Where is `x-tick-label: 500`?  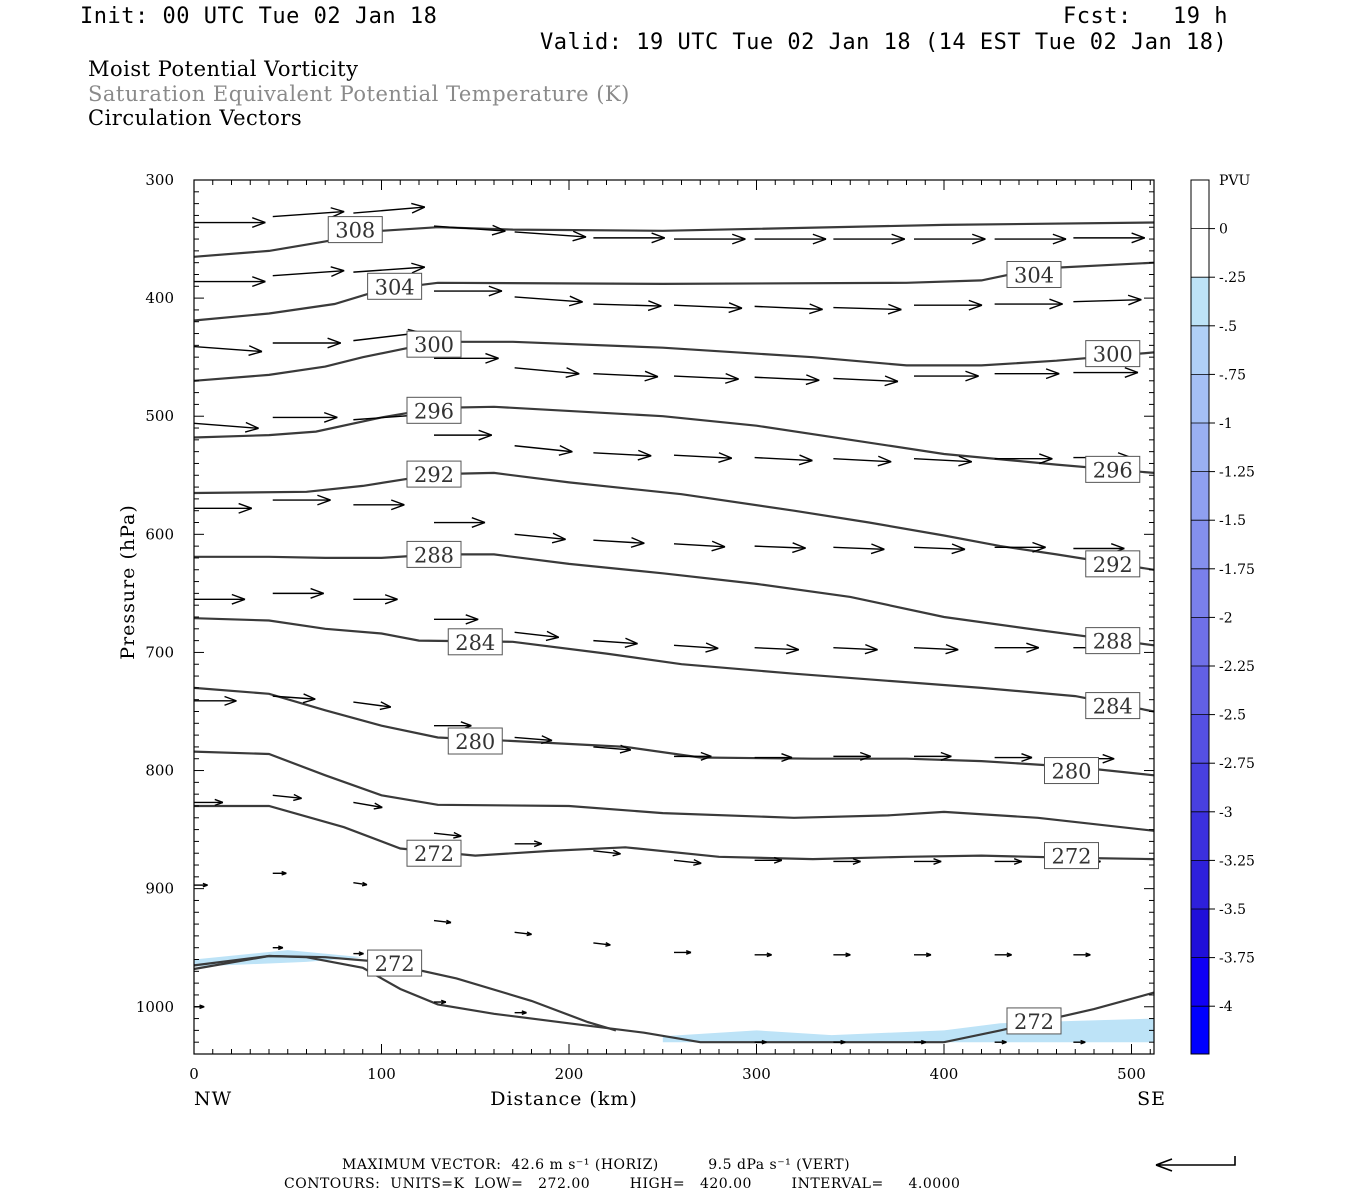 x-tick-label: 500 is located at coordinates (1131, 1074).